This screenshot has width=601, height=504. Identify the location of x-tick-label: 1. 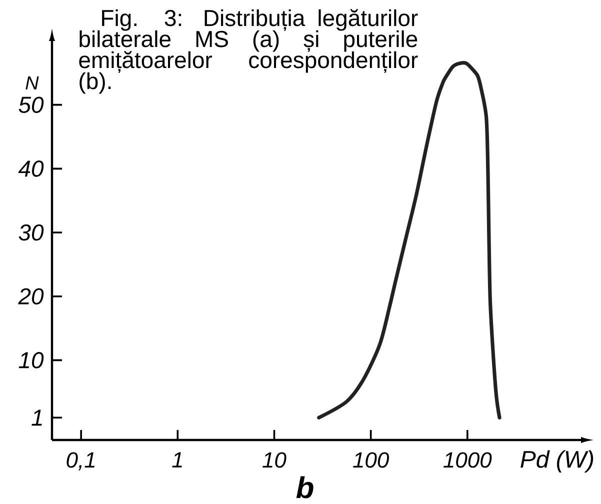
(177, 460).